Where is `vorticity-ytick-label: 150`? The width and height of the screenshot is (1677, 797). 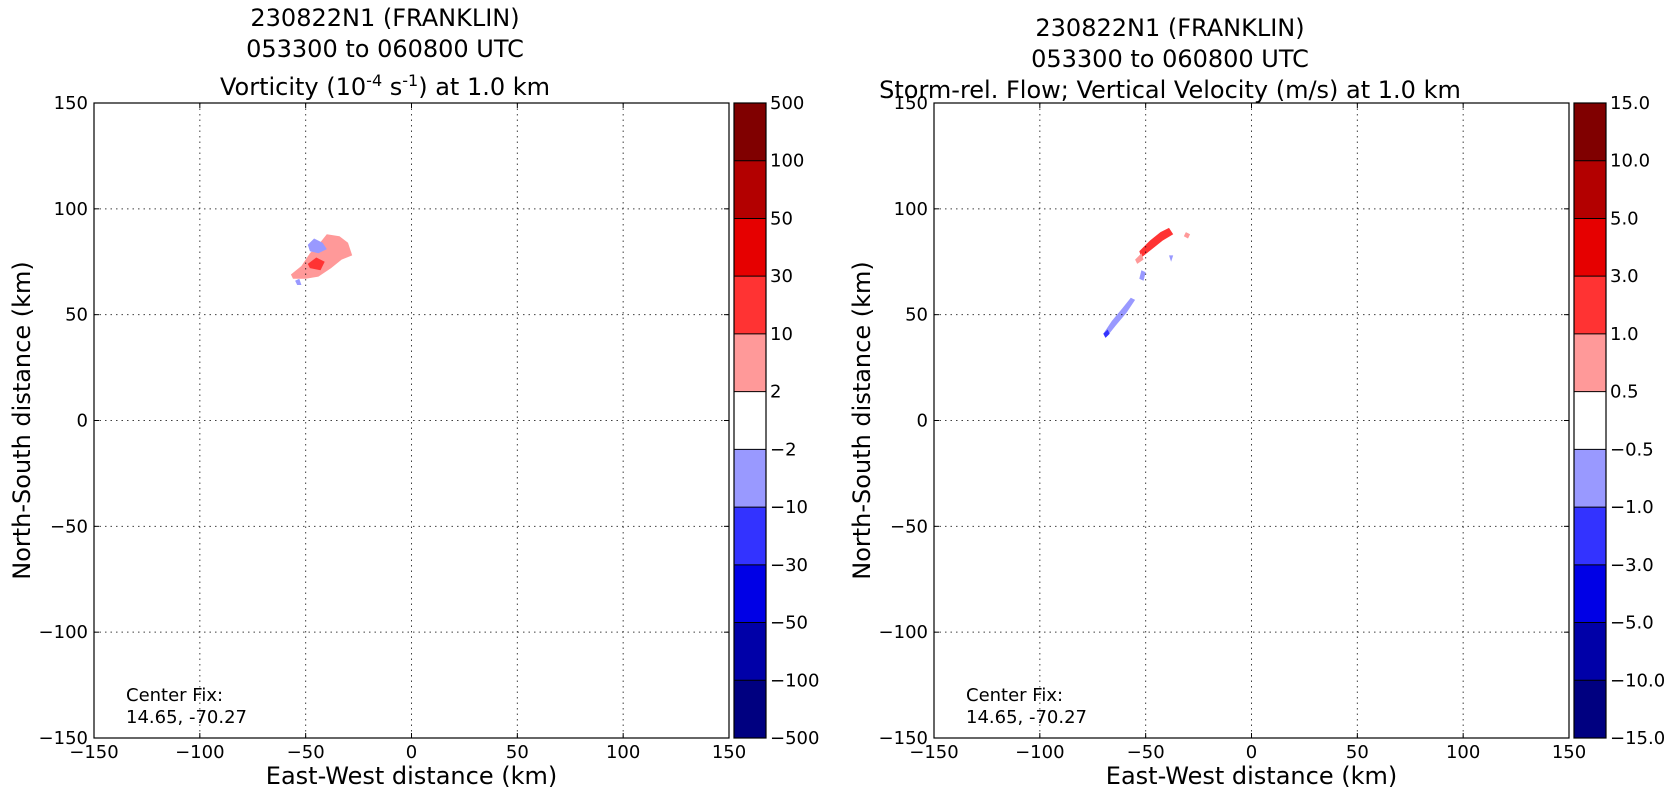
vorticity-ytick-label: 150 is located at coordinates (71, 103).